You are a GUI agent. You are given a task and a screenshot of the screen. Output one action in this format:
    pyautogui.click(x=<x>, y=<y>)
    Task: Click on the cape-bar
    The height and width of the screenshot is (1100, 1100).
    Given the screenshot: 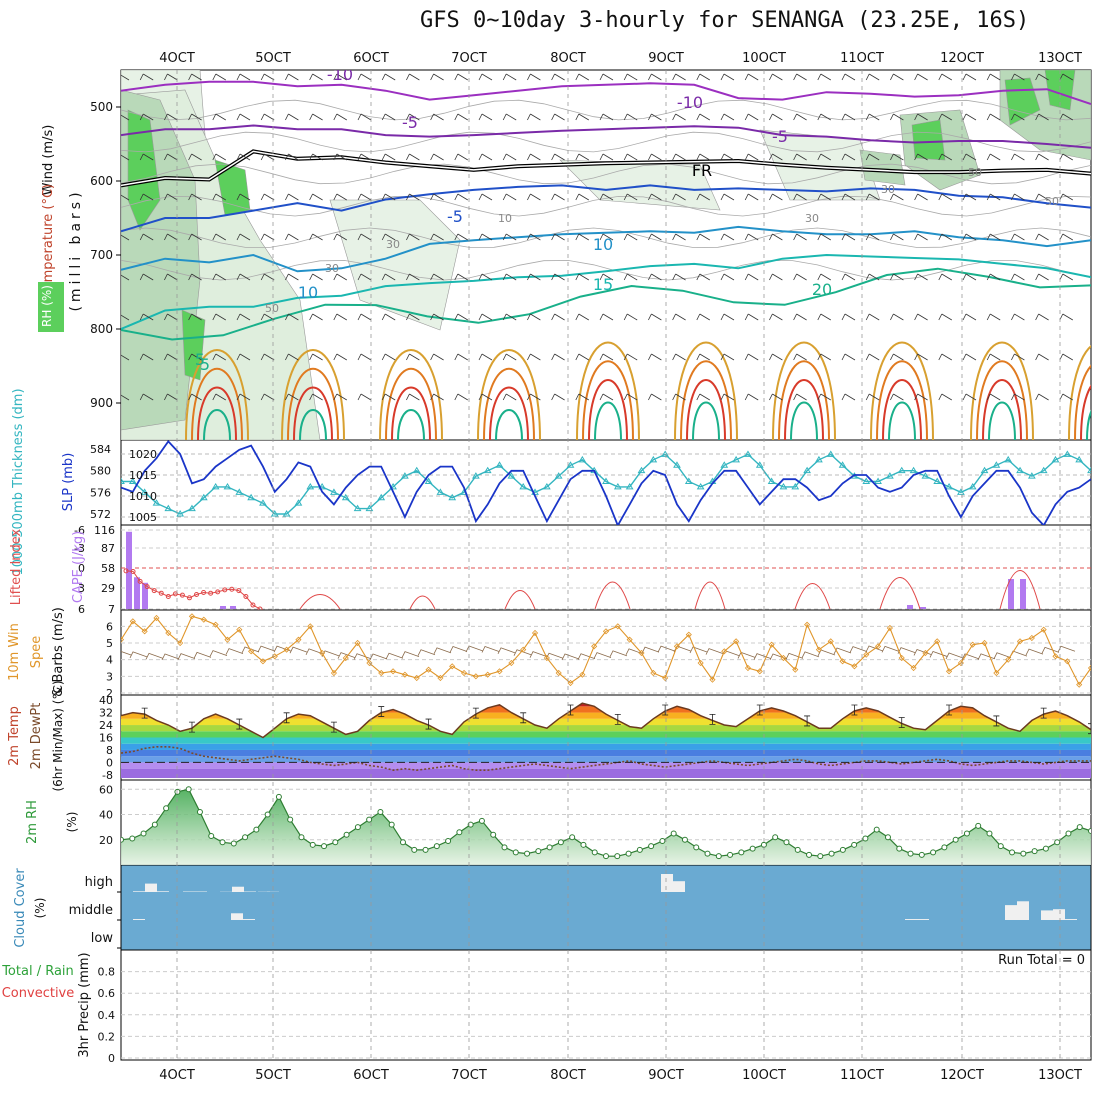 What is the action you would take?
    pyautogui.click(x=129, y=570)
    